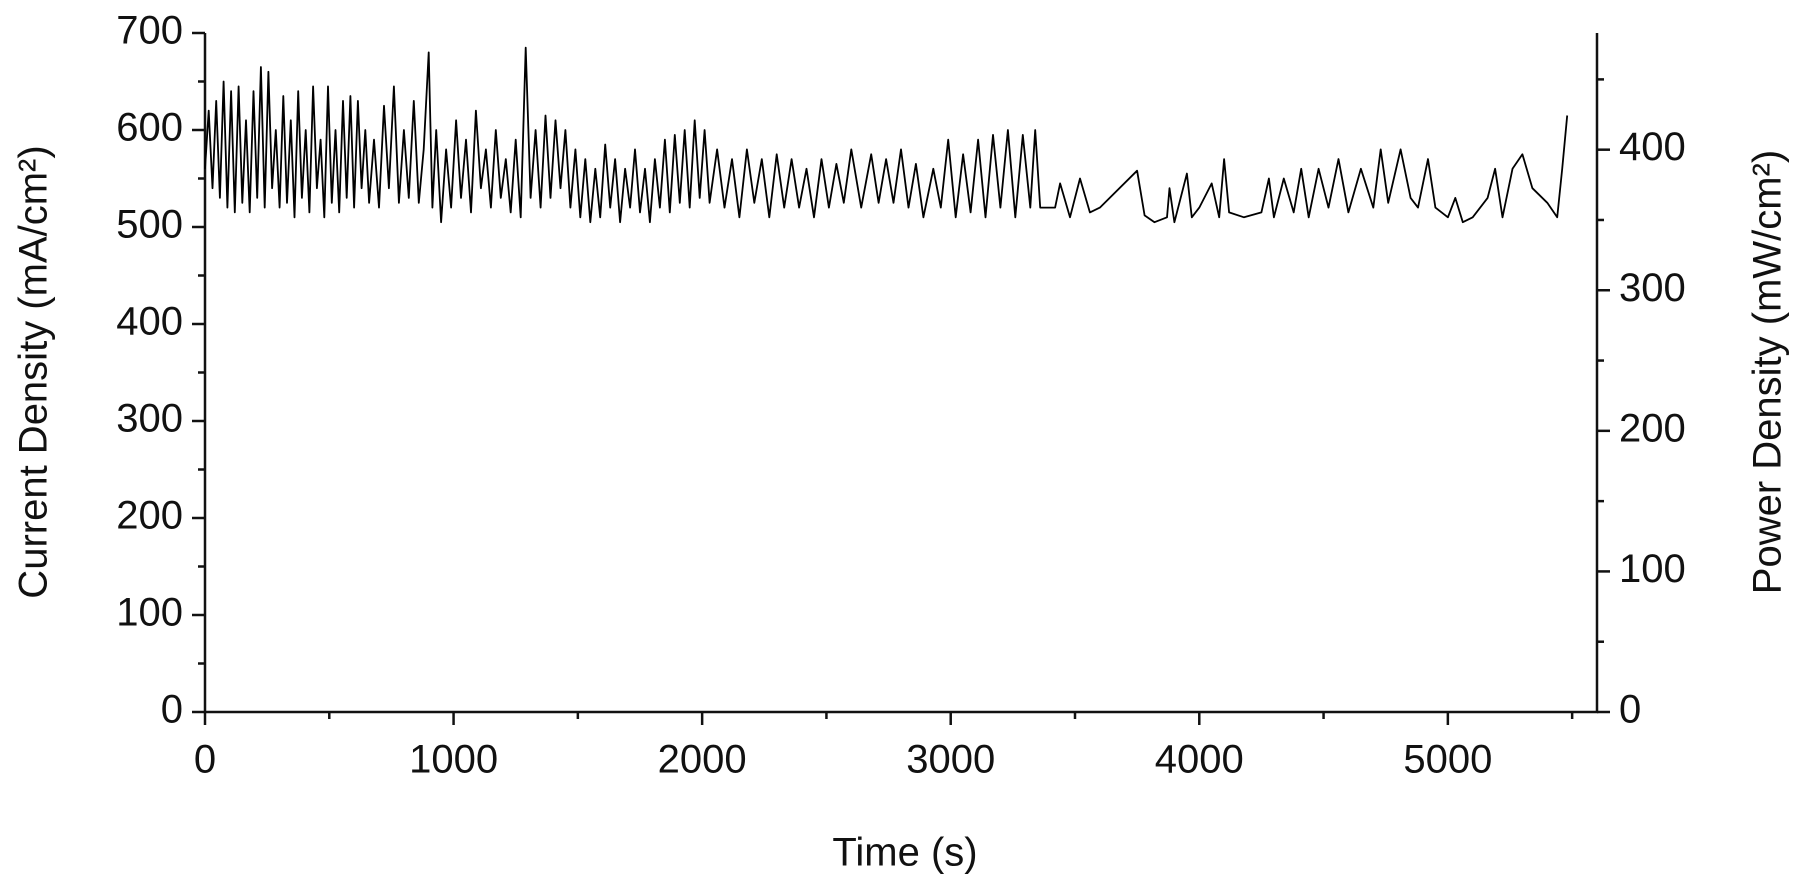  Describe the element at coordinates (1768, 372) in the screenshot. I see `y2-axis-label: Power Density (mW/cm²)` at that location.